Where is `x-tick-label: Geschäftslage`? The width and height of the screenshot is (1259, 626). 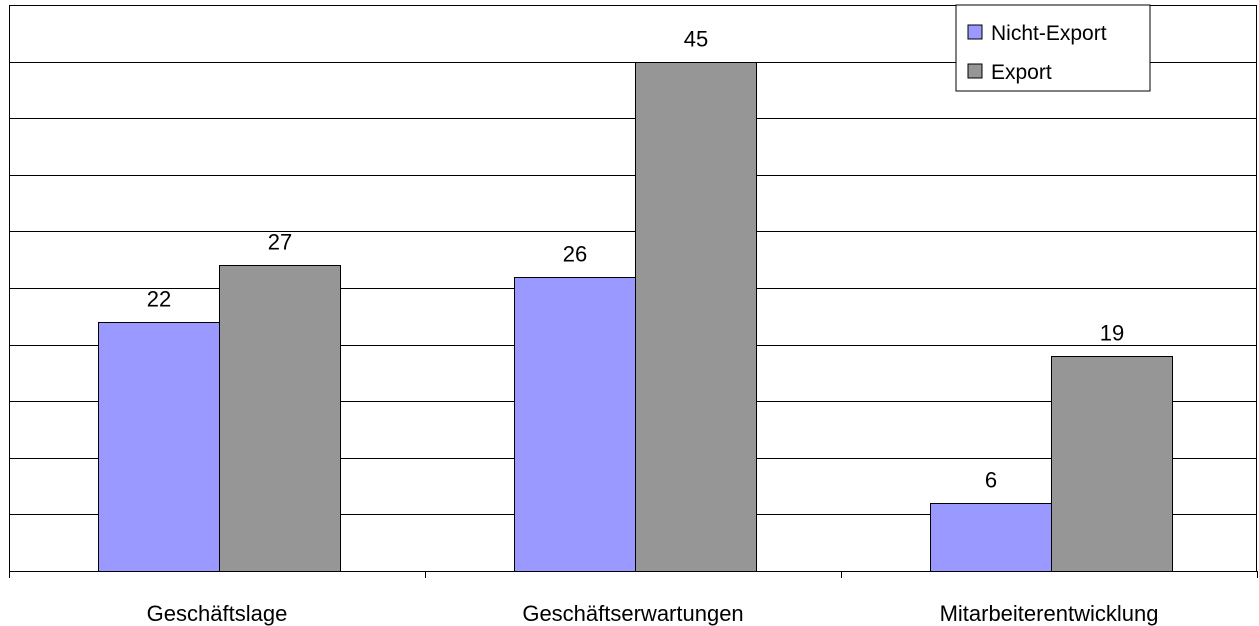
x-tick-label: Geschäftslage is located at coordinates (217, 613).